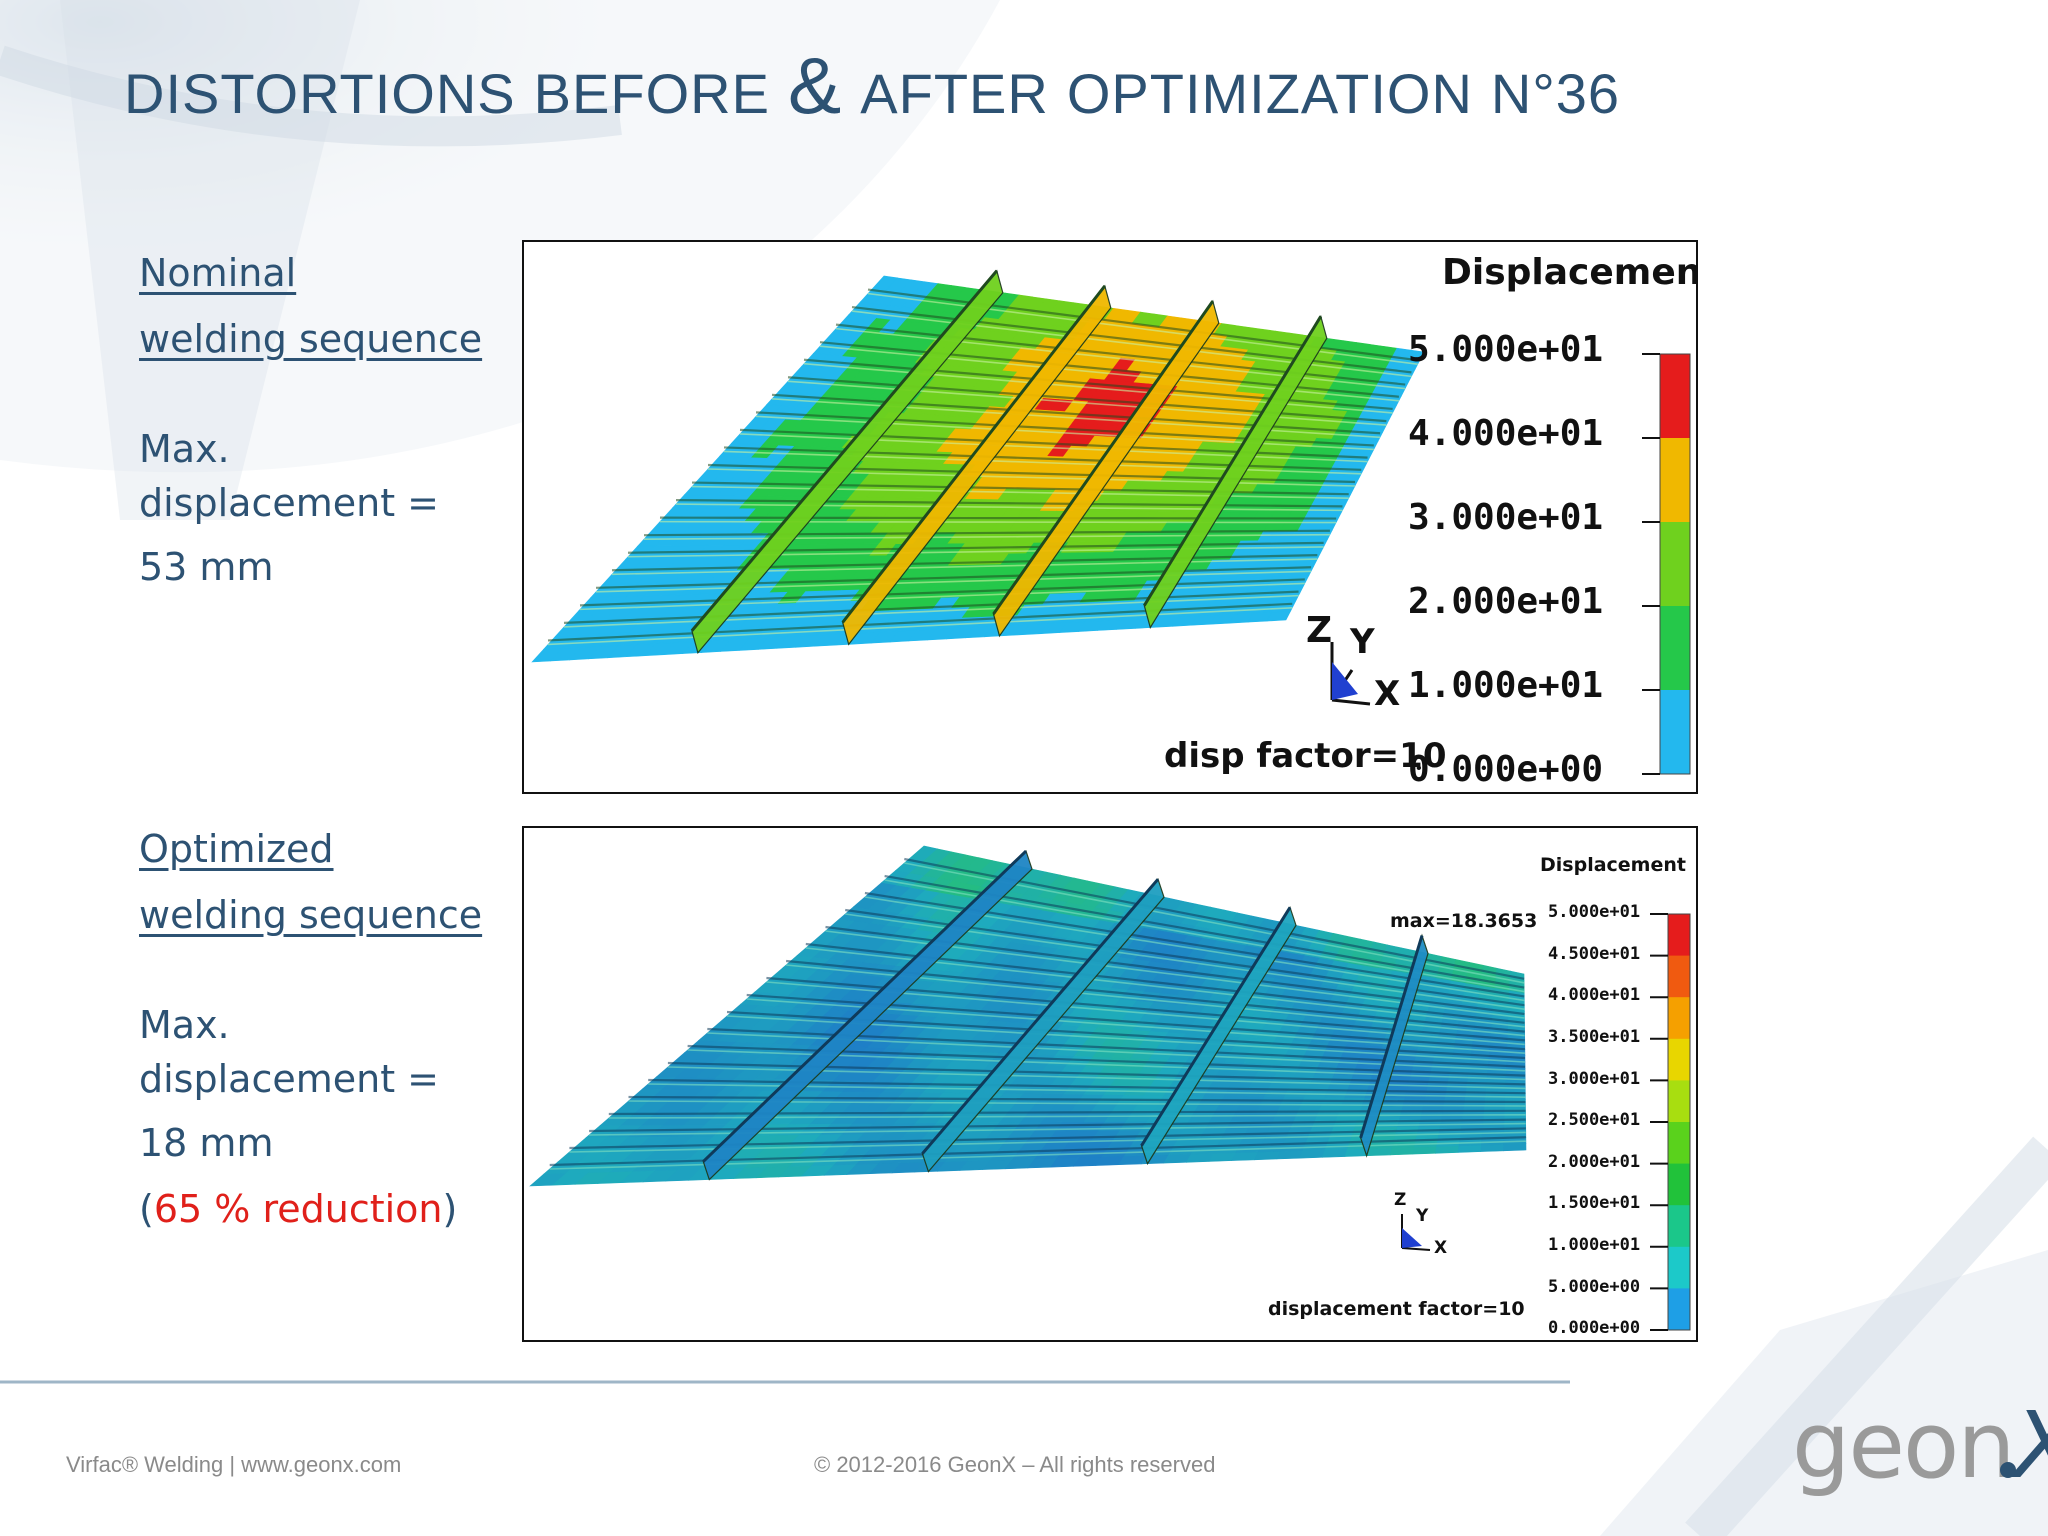  Describe the element at coordinates (1594, 953) in the screenshot. I see `colorbar-tick-label: 4.500e+01` at that location.